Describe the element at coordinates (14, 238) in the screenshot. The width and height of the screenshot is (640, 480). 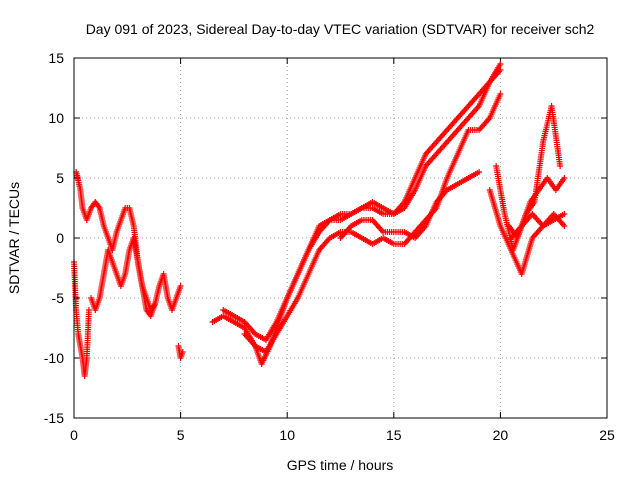
I see `y-axis-label: SDTVAR / TECUs` at that location.